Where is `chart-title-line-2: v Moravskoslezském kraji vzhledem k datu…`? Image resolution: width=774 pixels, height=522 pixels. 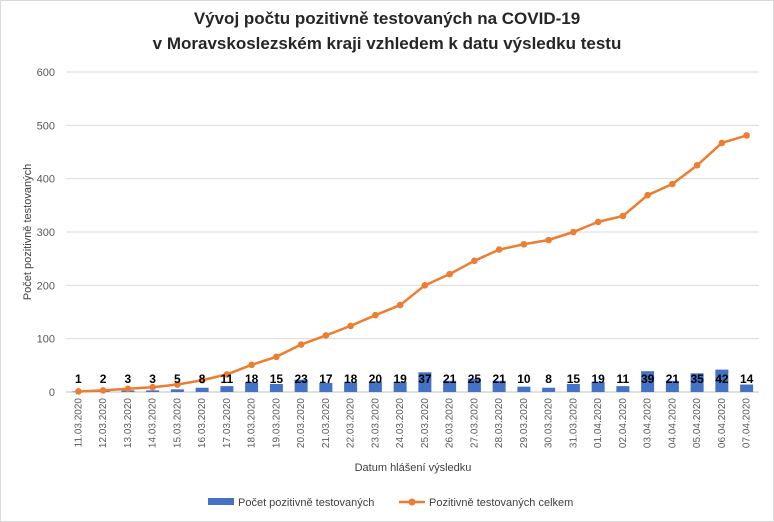 chart-title-line-2: v Moravskoslezském kraji vzhledem k datu… is located at coordinates (387, 43).